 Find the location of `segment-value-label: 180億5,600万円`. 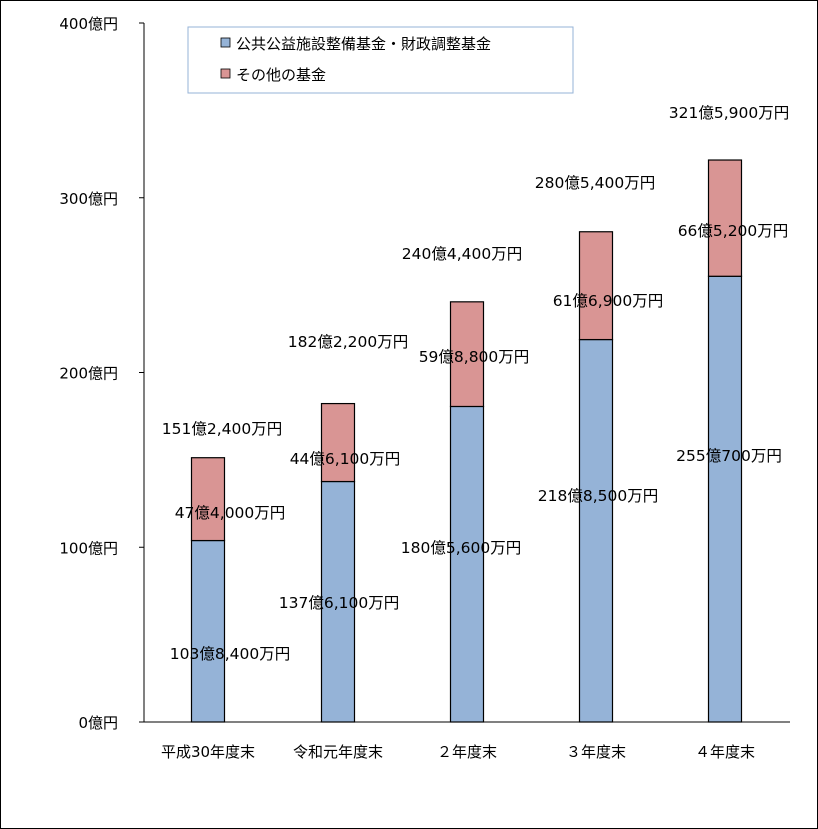

segment-value-label: 180億5,600万円 is located at coordinates (461, 548).